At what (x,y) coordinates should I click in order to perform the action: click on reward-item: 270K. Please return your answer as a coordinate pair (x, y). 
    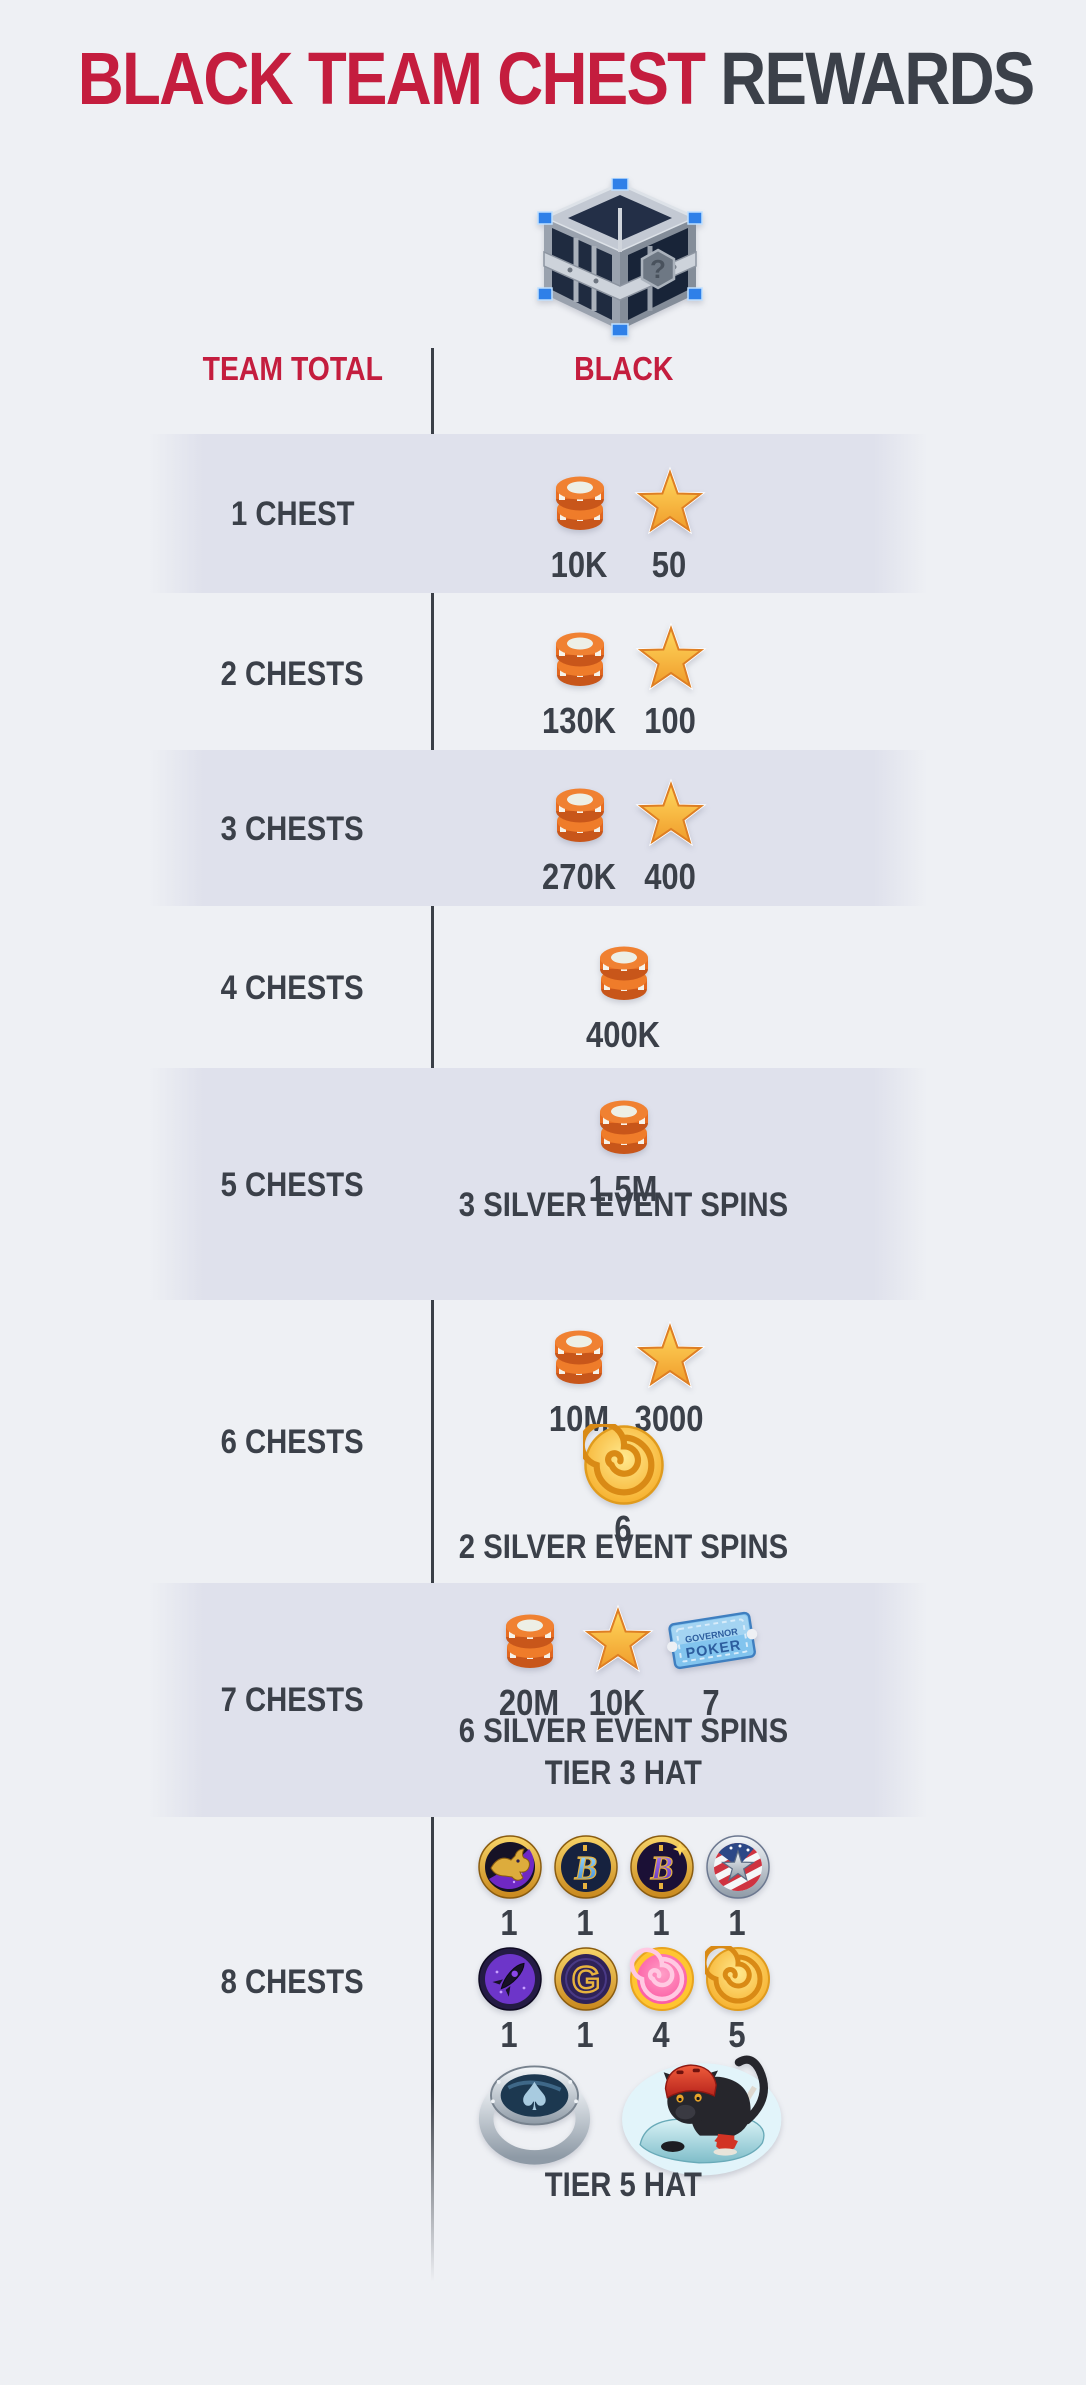
    Looking at the image, I should click on (579, 832).